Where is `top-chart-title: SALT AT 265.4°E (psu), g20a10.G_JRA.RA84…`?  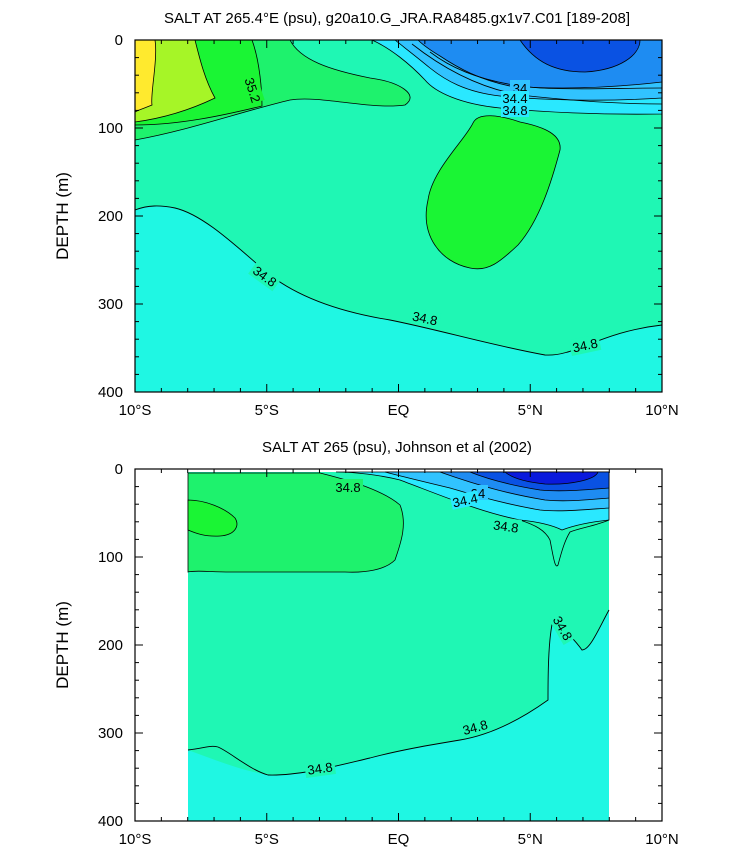 top-chart-title: SALT AT 265.4°E (psu), g20a10.G_JRA.RA84… is located at coordinates (397, 18).